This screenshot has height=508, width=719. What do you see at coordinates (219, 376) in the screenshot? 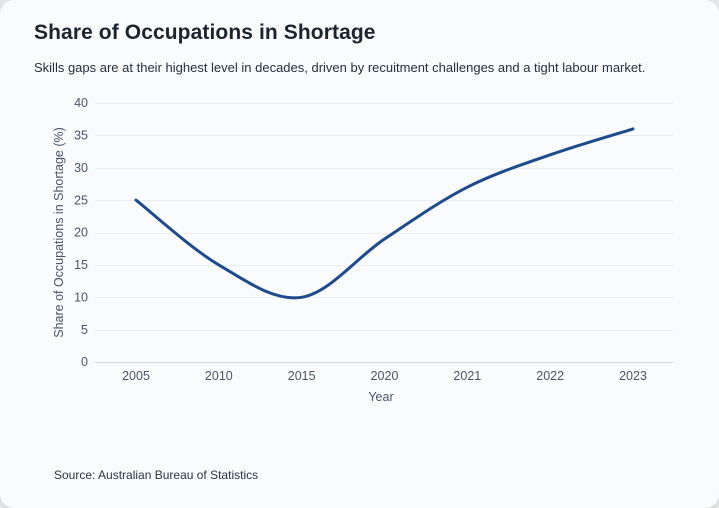
I see `x-tick-label: 2010` at bounding box center [219, 376].